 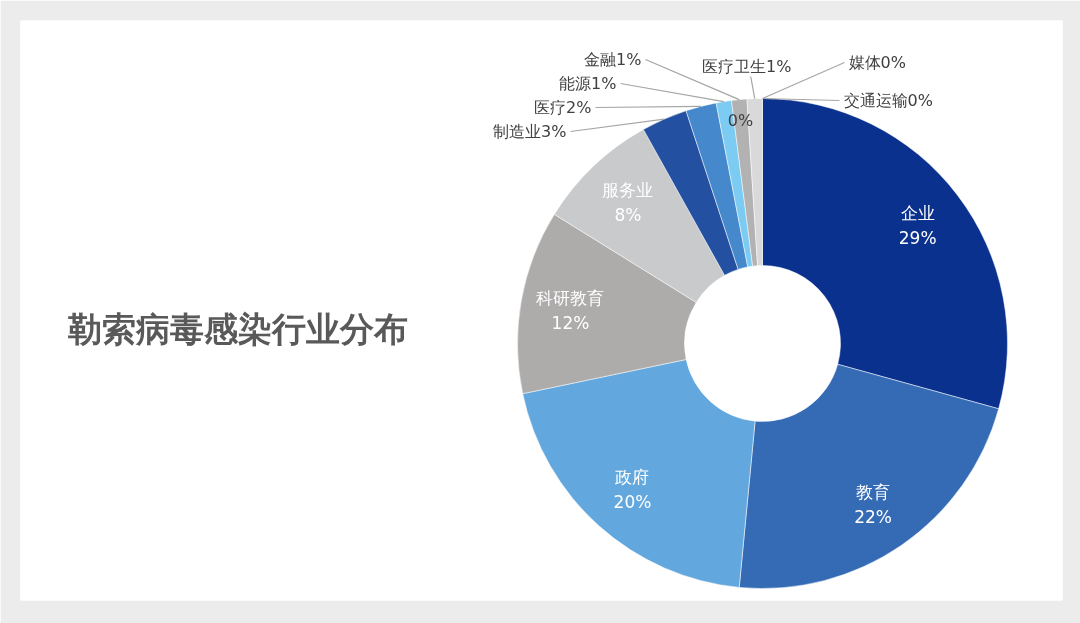 I want to click on data-label: 29%, so click(x=917, y=238).